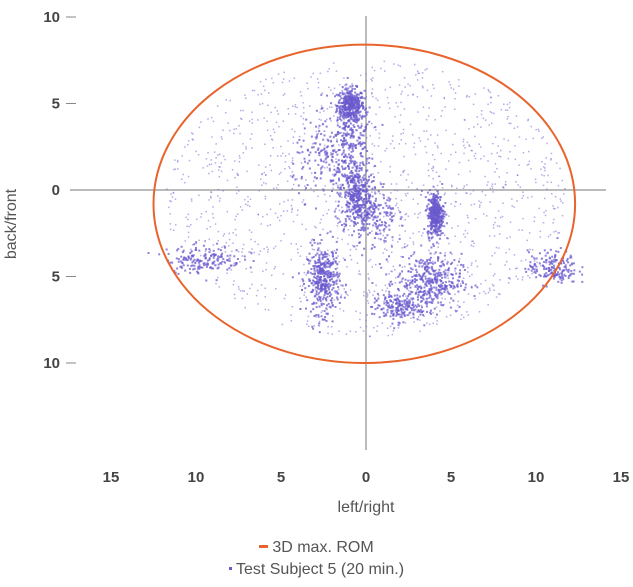 This screenshot has width=633, height=587. What do you see at coordinates (51, 17) in the screenshot?
I see `y-tick-label: 10` at bounding box center [51, 17].